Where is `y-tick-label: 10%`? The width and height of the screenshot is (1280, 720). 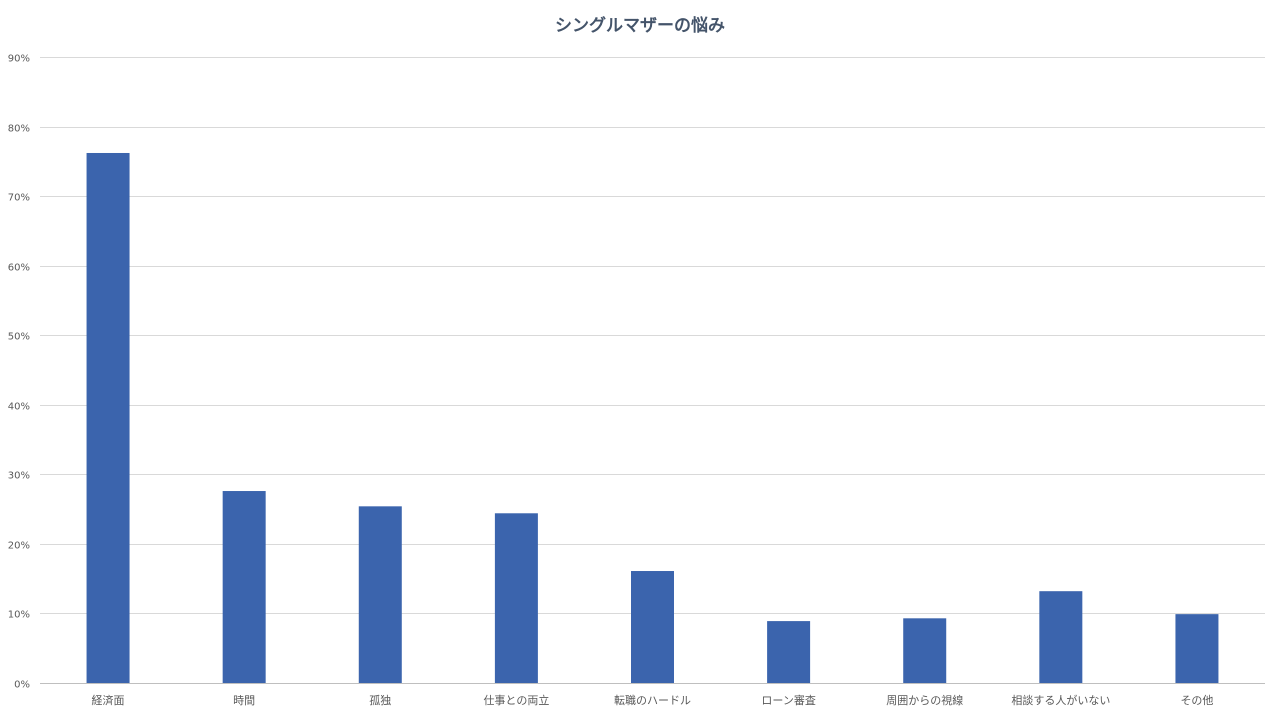 y-tick-label: 10% is located at coordinates (19, 615).